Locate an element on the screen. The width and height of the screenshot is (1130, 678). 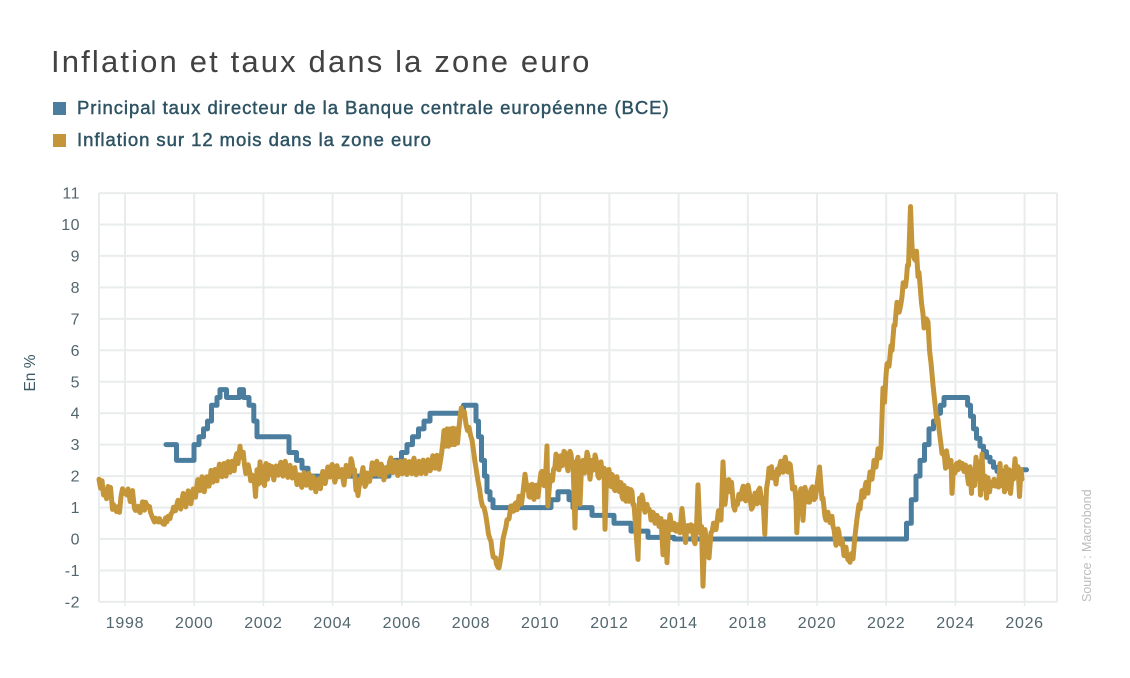
svg-text: 2002 is located at coordinates (263, 623).